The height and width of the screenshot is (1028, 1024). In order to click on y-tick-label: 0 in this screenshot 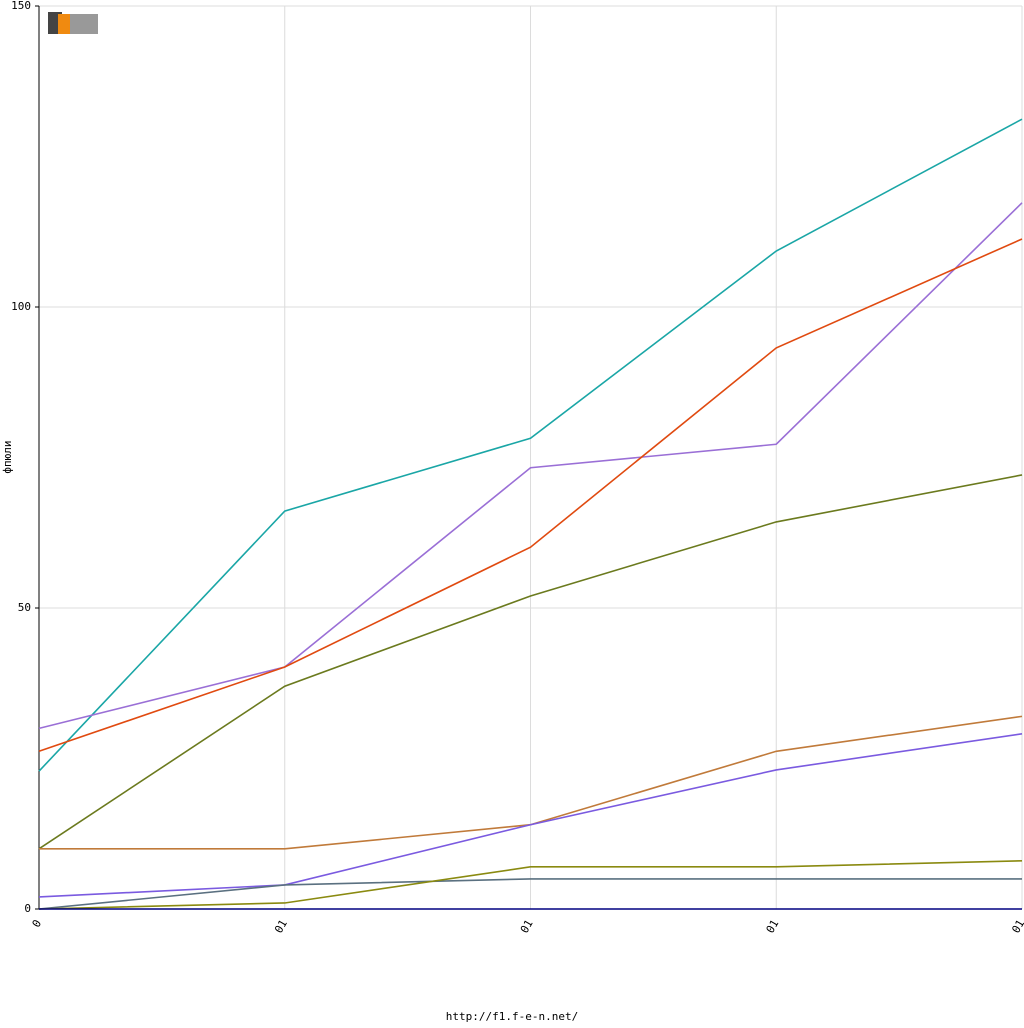, I will do `click(27, 908)`.